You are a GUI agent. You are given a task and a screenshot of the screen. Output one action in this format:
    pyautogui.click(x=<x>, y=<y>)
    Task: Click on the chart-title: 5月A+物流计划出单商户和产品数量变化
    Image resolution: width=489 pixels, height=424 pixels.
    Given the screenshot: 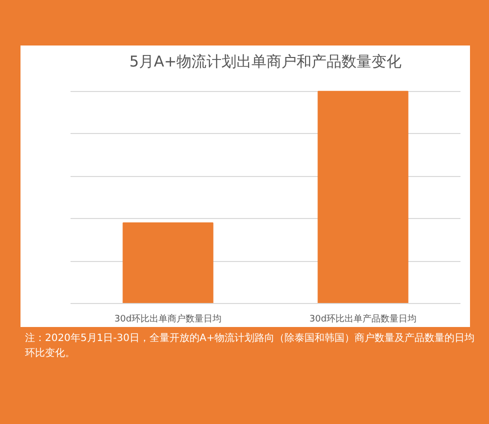 What is the action you would take?
    pyautogui.click(x=265, y=61)
    